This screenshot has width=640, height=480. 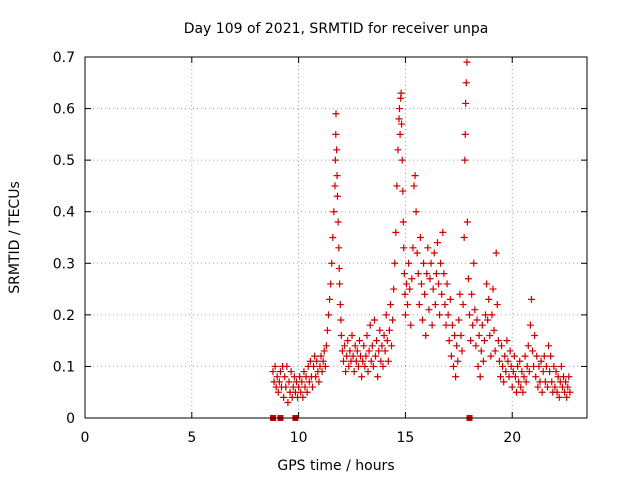 I want to click on y-tick-label: 0.6, so click(x=64, y=110).